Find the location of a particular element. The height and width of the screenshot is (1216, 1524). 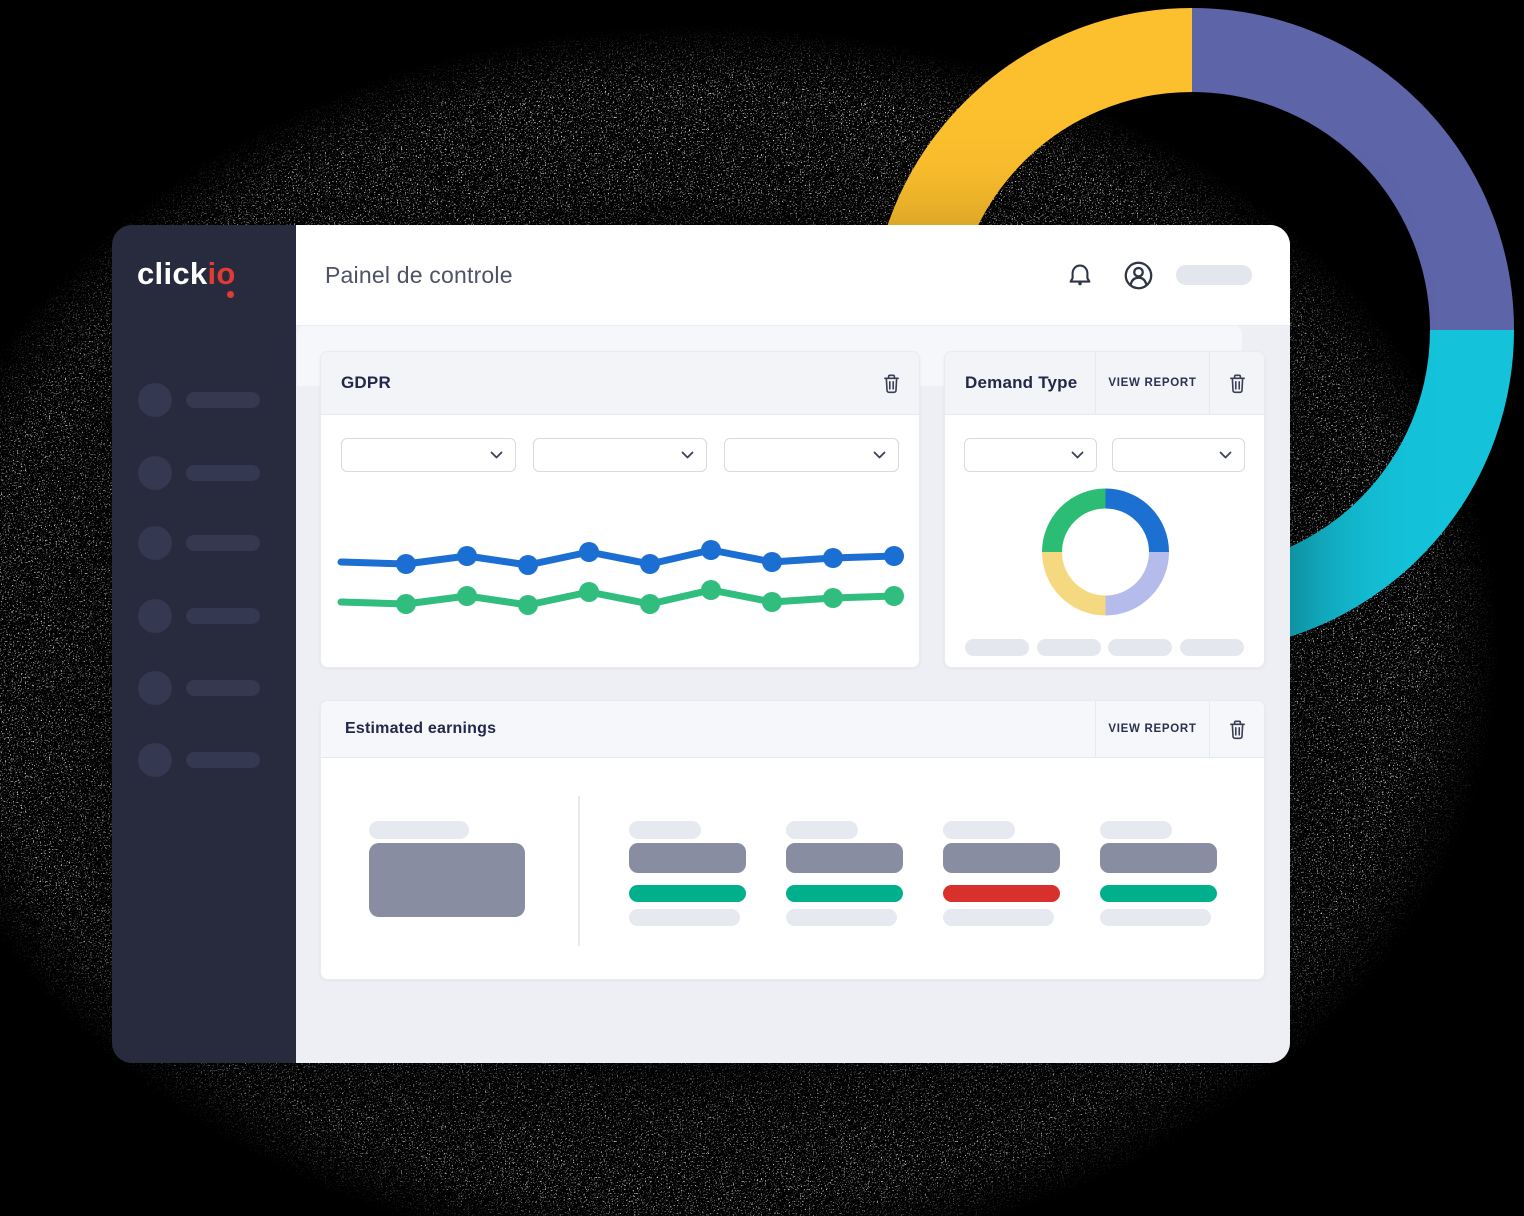

demand-legend-row is located at coordinates (1104, 647).